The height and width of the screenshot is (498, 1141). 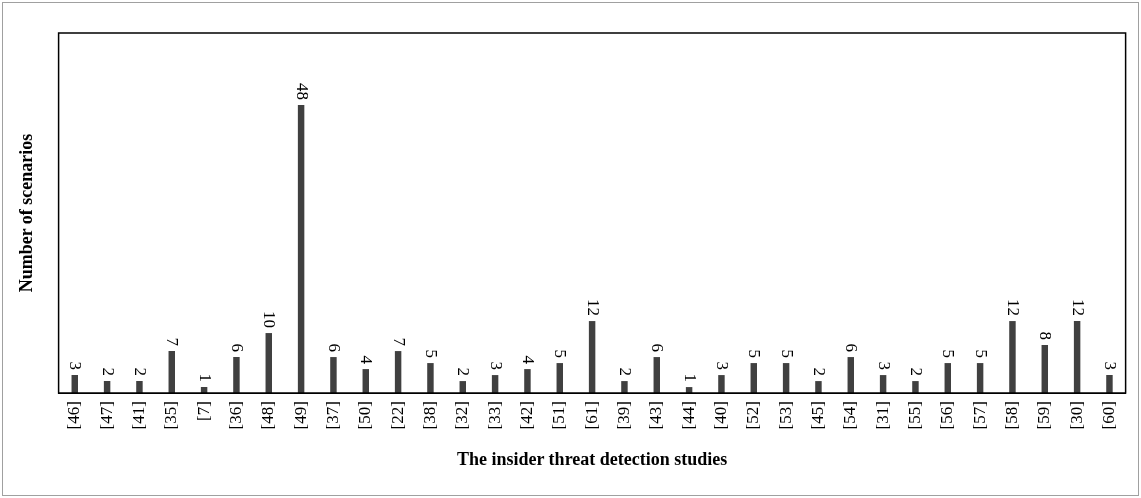 I want to click on x-tick-label: [45], so click(x=817, y=415).